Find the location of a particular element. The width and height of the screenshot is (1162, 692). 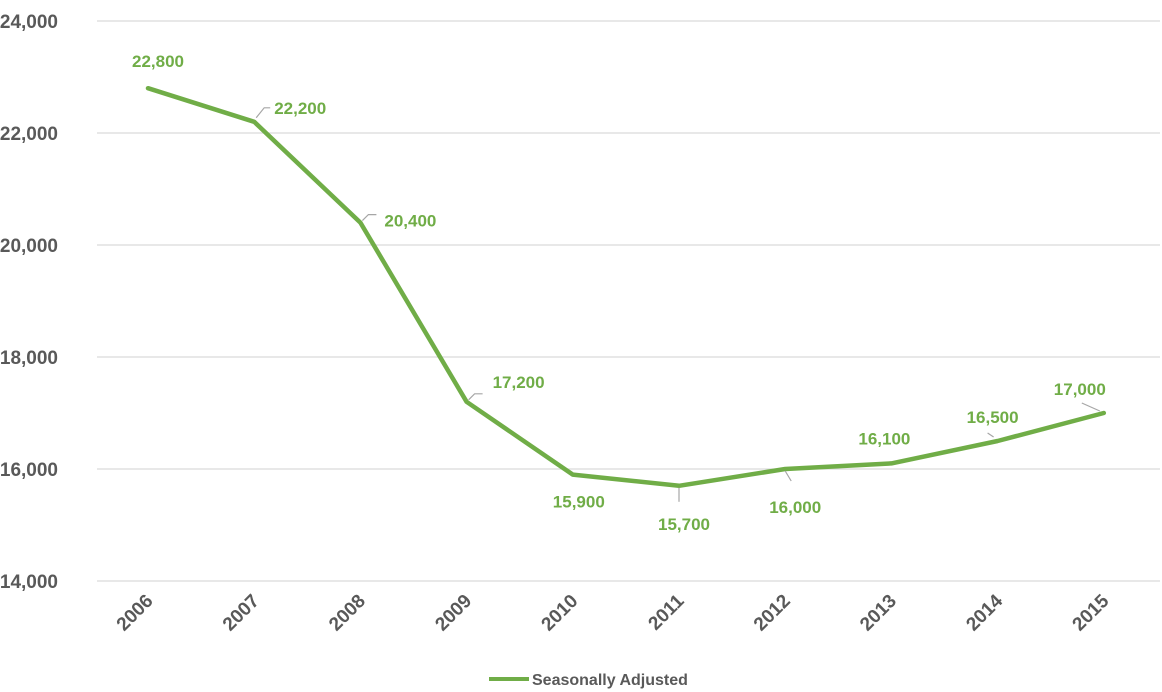

data-label: 16,000 is located at coordinates (795, 507).